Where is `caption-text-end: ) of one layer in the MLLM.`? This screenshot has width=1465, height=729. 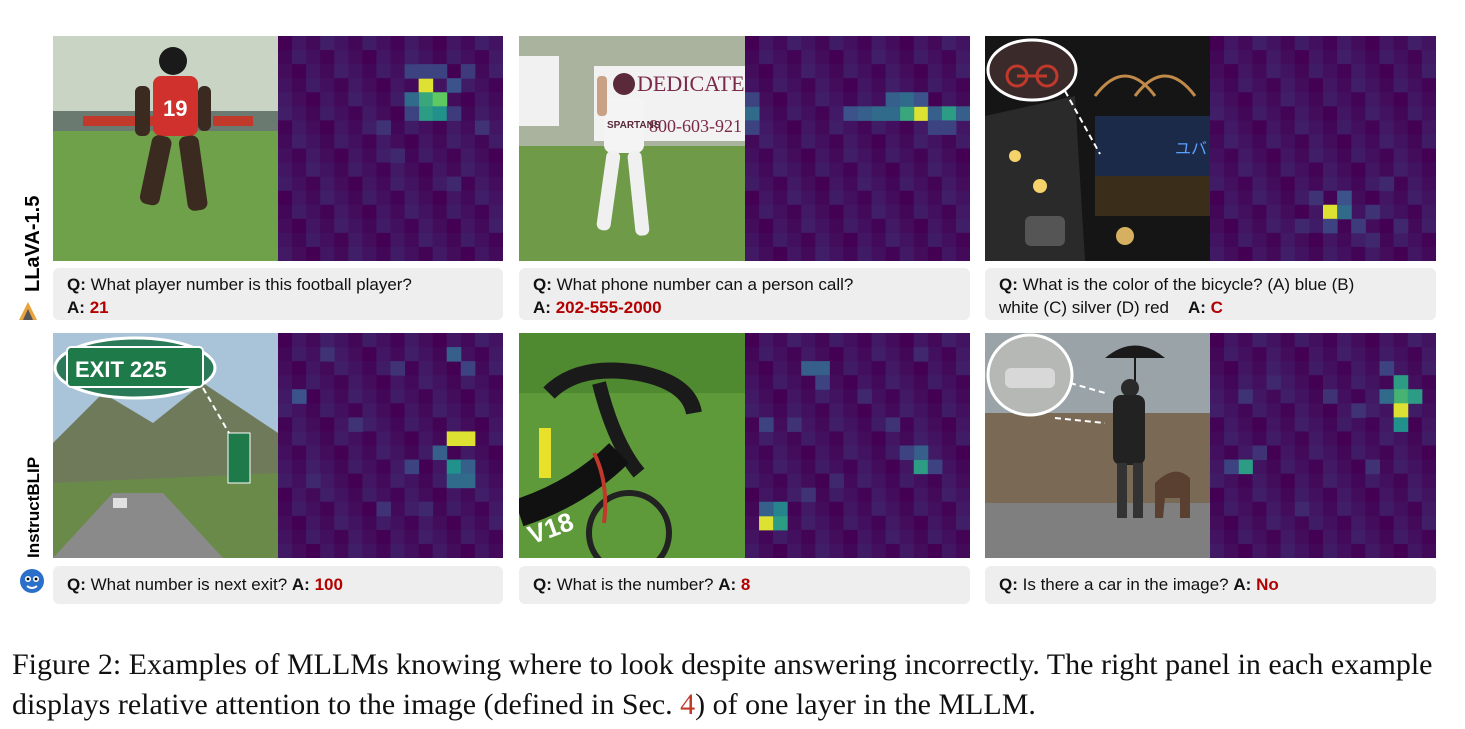
caption-text-end: ) of one layer in the MLLM. is located at coordinates (865, 704).